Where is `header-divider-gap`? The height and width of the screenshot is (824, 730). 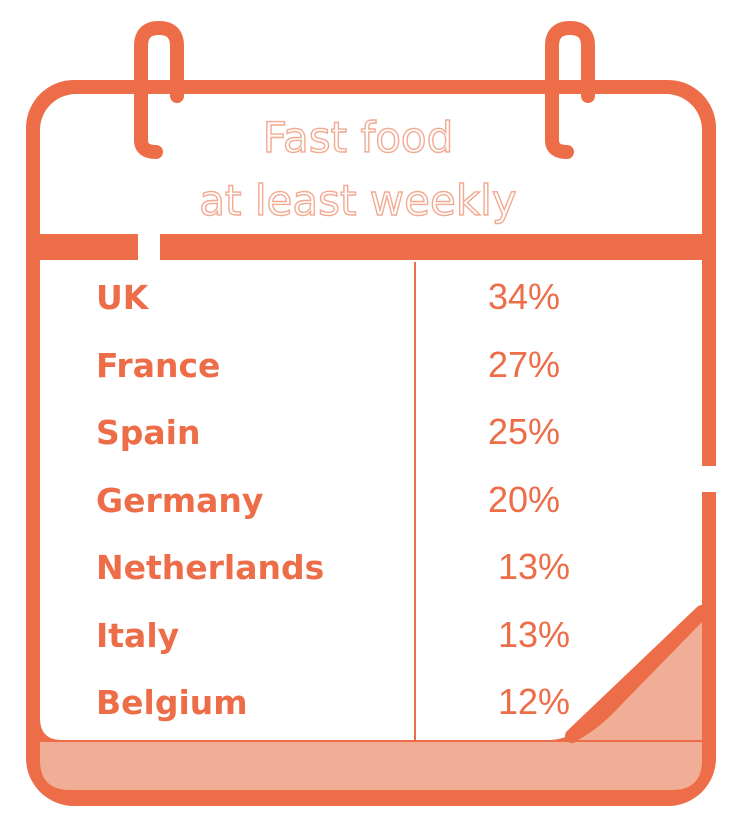 header-divider-gap is located at coordinates (149, 247).